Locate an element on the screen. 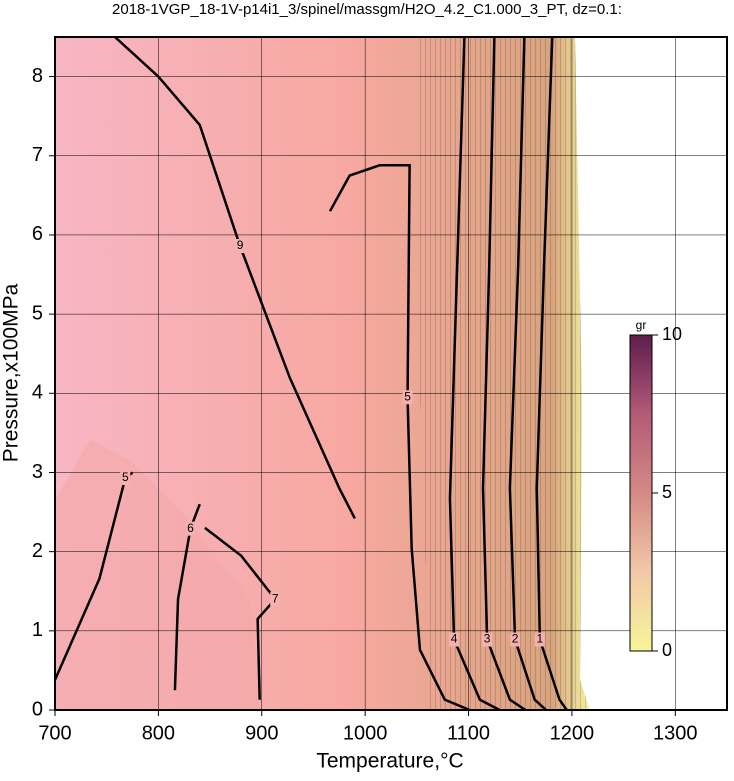 This screenshot has width=734, height=781. y-tick-label: 5 is located at coordinates (37, 313).